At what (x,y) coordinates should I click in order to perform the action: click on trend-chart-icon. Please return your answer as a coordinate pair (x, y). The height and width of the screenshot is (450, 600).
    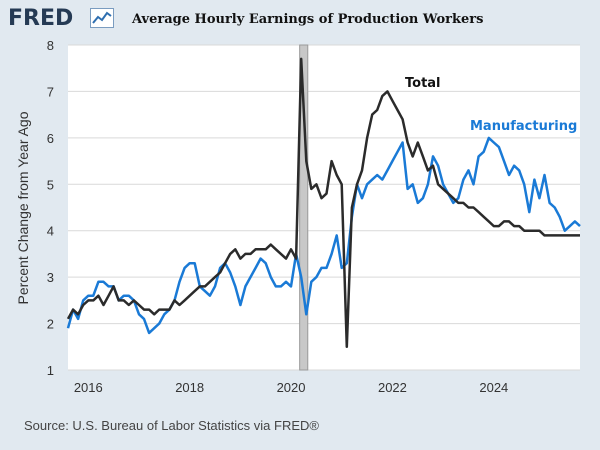
    Looking at the image, I should click on (102, 20).